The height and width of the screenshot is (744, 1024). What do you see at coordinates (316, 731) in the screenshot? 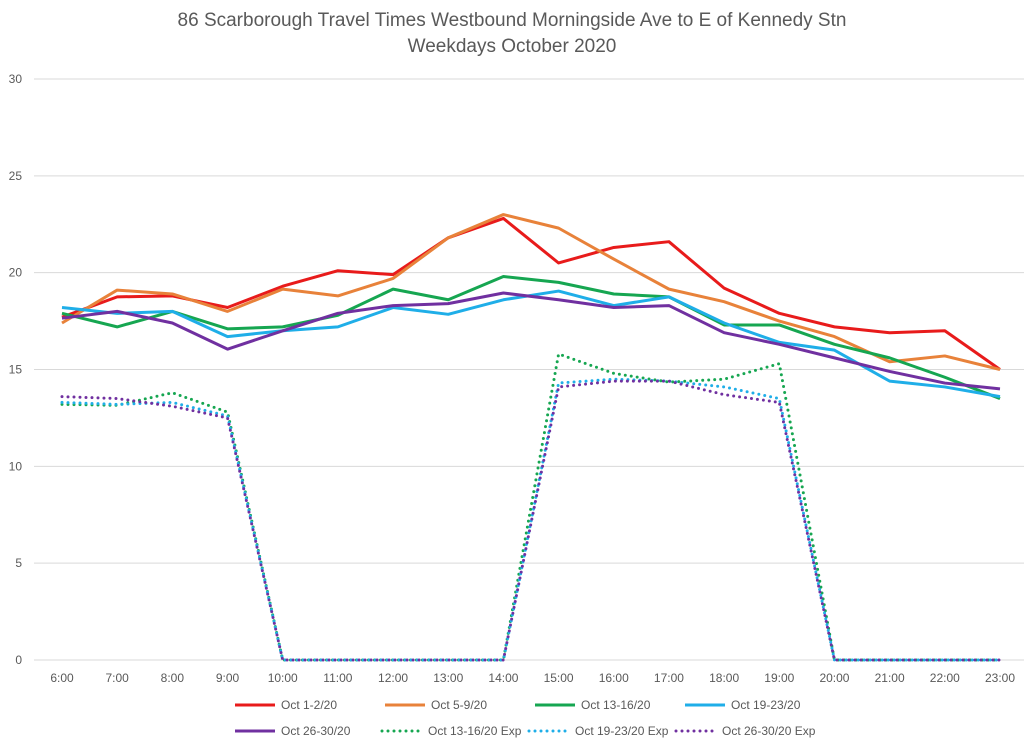
I see `legend-label: Oct 26-30/20` at bounding box center [316, 731].